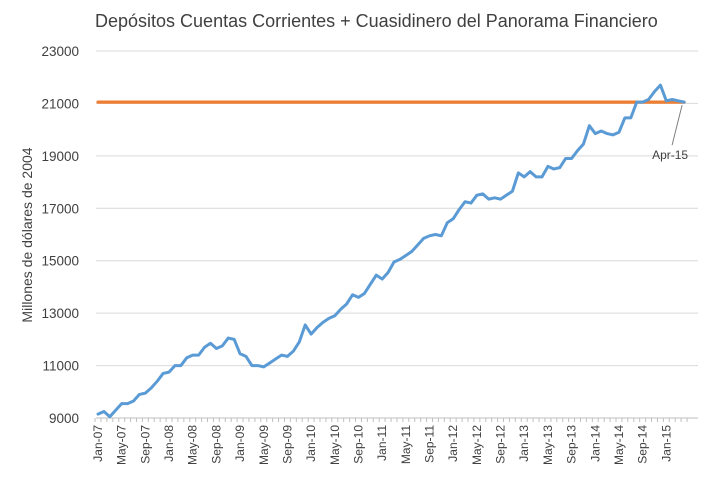 Image resolution: width=714 pixels, height=482 pixels. I want to click on x-tick-label: May-11, so click(406, 444).